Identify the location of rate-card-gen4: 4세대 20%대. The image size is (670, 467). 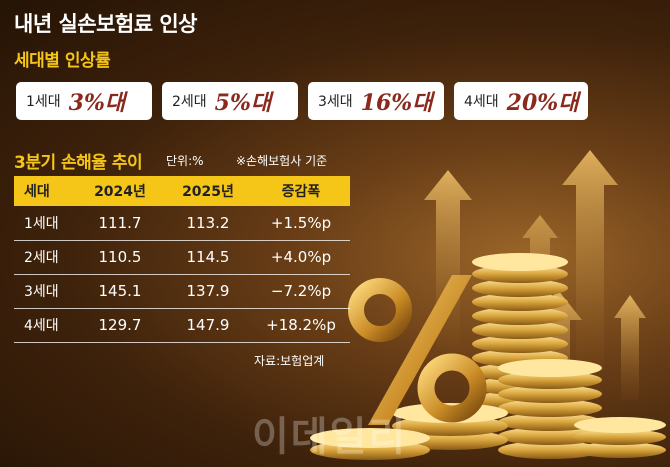
(521, 101).